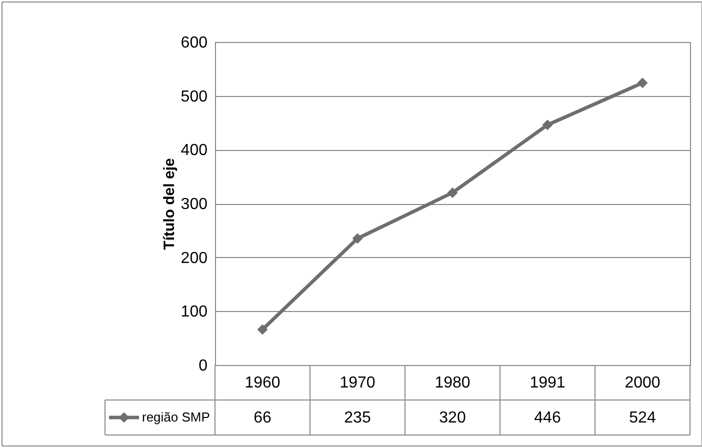 The width and height of the screenshot is (702, 448). Describe the element at coordinates (194, 204) in the screenshot. I see `y-tick-label: 300` at that location.